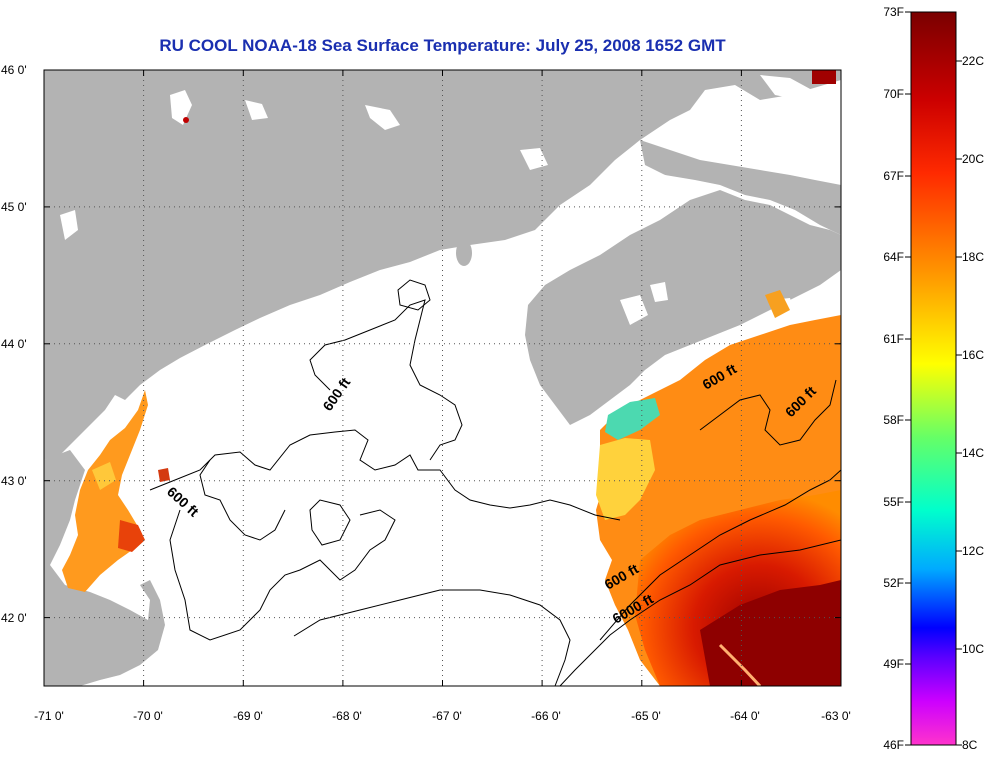 This screenshot has height=761, width=984. What do you see at coordinates (893, 176) in the screenshot?
I see `cb-label-67f: 67F` at bounding box center [893, 176].